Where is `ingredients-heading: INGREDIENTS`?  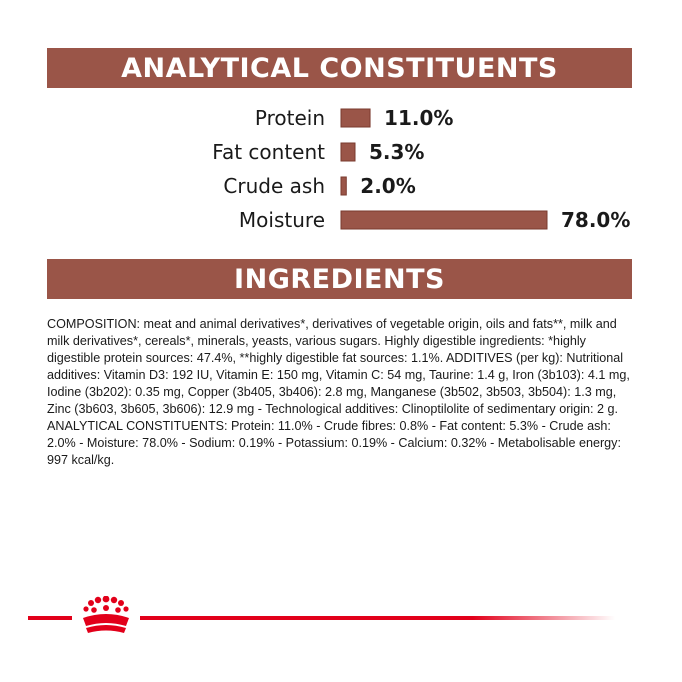
ingredients-heading: INGREDIENTS is located at coordinates (339, 279).